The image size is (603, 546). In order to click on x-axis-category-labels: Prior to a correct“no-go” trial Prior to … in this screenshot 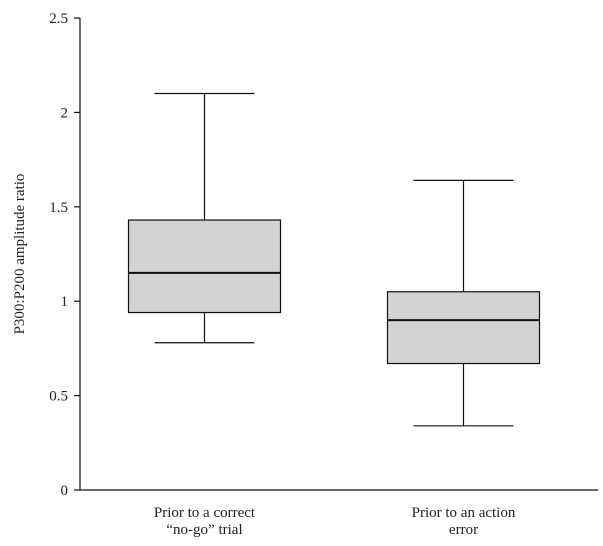, I will do `click(335, 521)`.